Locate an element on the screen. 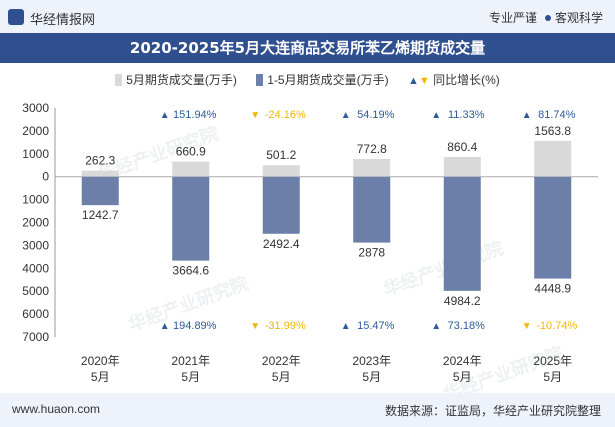 Image resolution: width=615 pixels, height=427 pixels. y-tick-label: 7000 is located at coordinates (35, 337).